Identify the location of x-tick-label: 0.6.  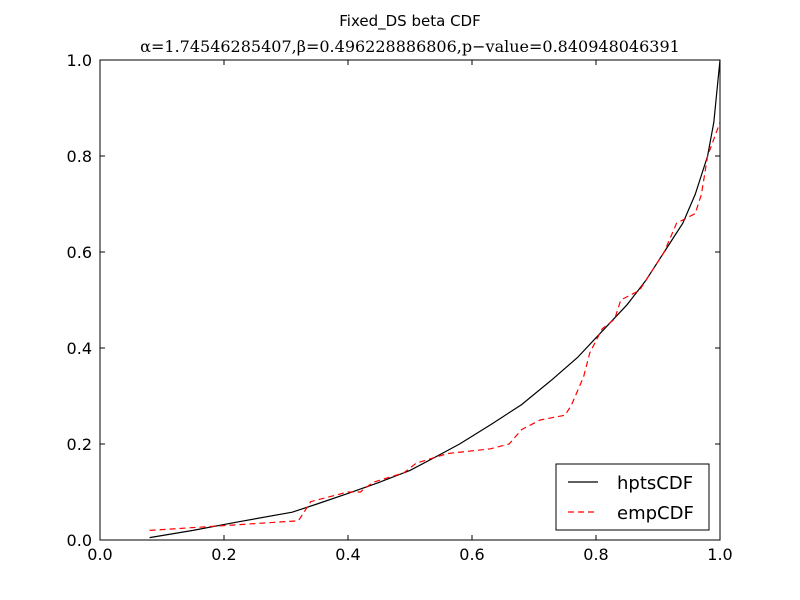
(471, 554).